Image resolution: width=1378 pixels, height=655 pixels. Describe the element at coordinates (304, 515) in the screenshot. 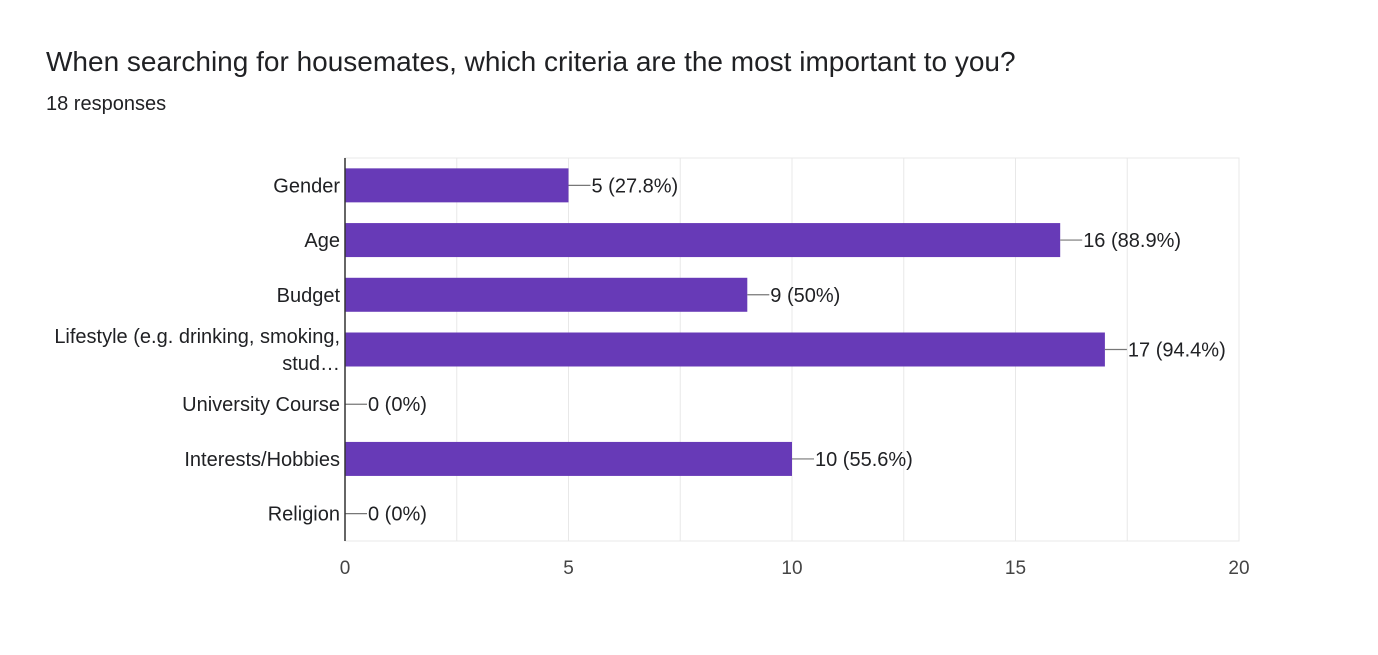

I see `category-label: Religion` at that location.